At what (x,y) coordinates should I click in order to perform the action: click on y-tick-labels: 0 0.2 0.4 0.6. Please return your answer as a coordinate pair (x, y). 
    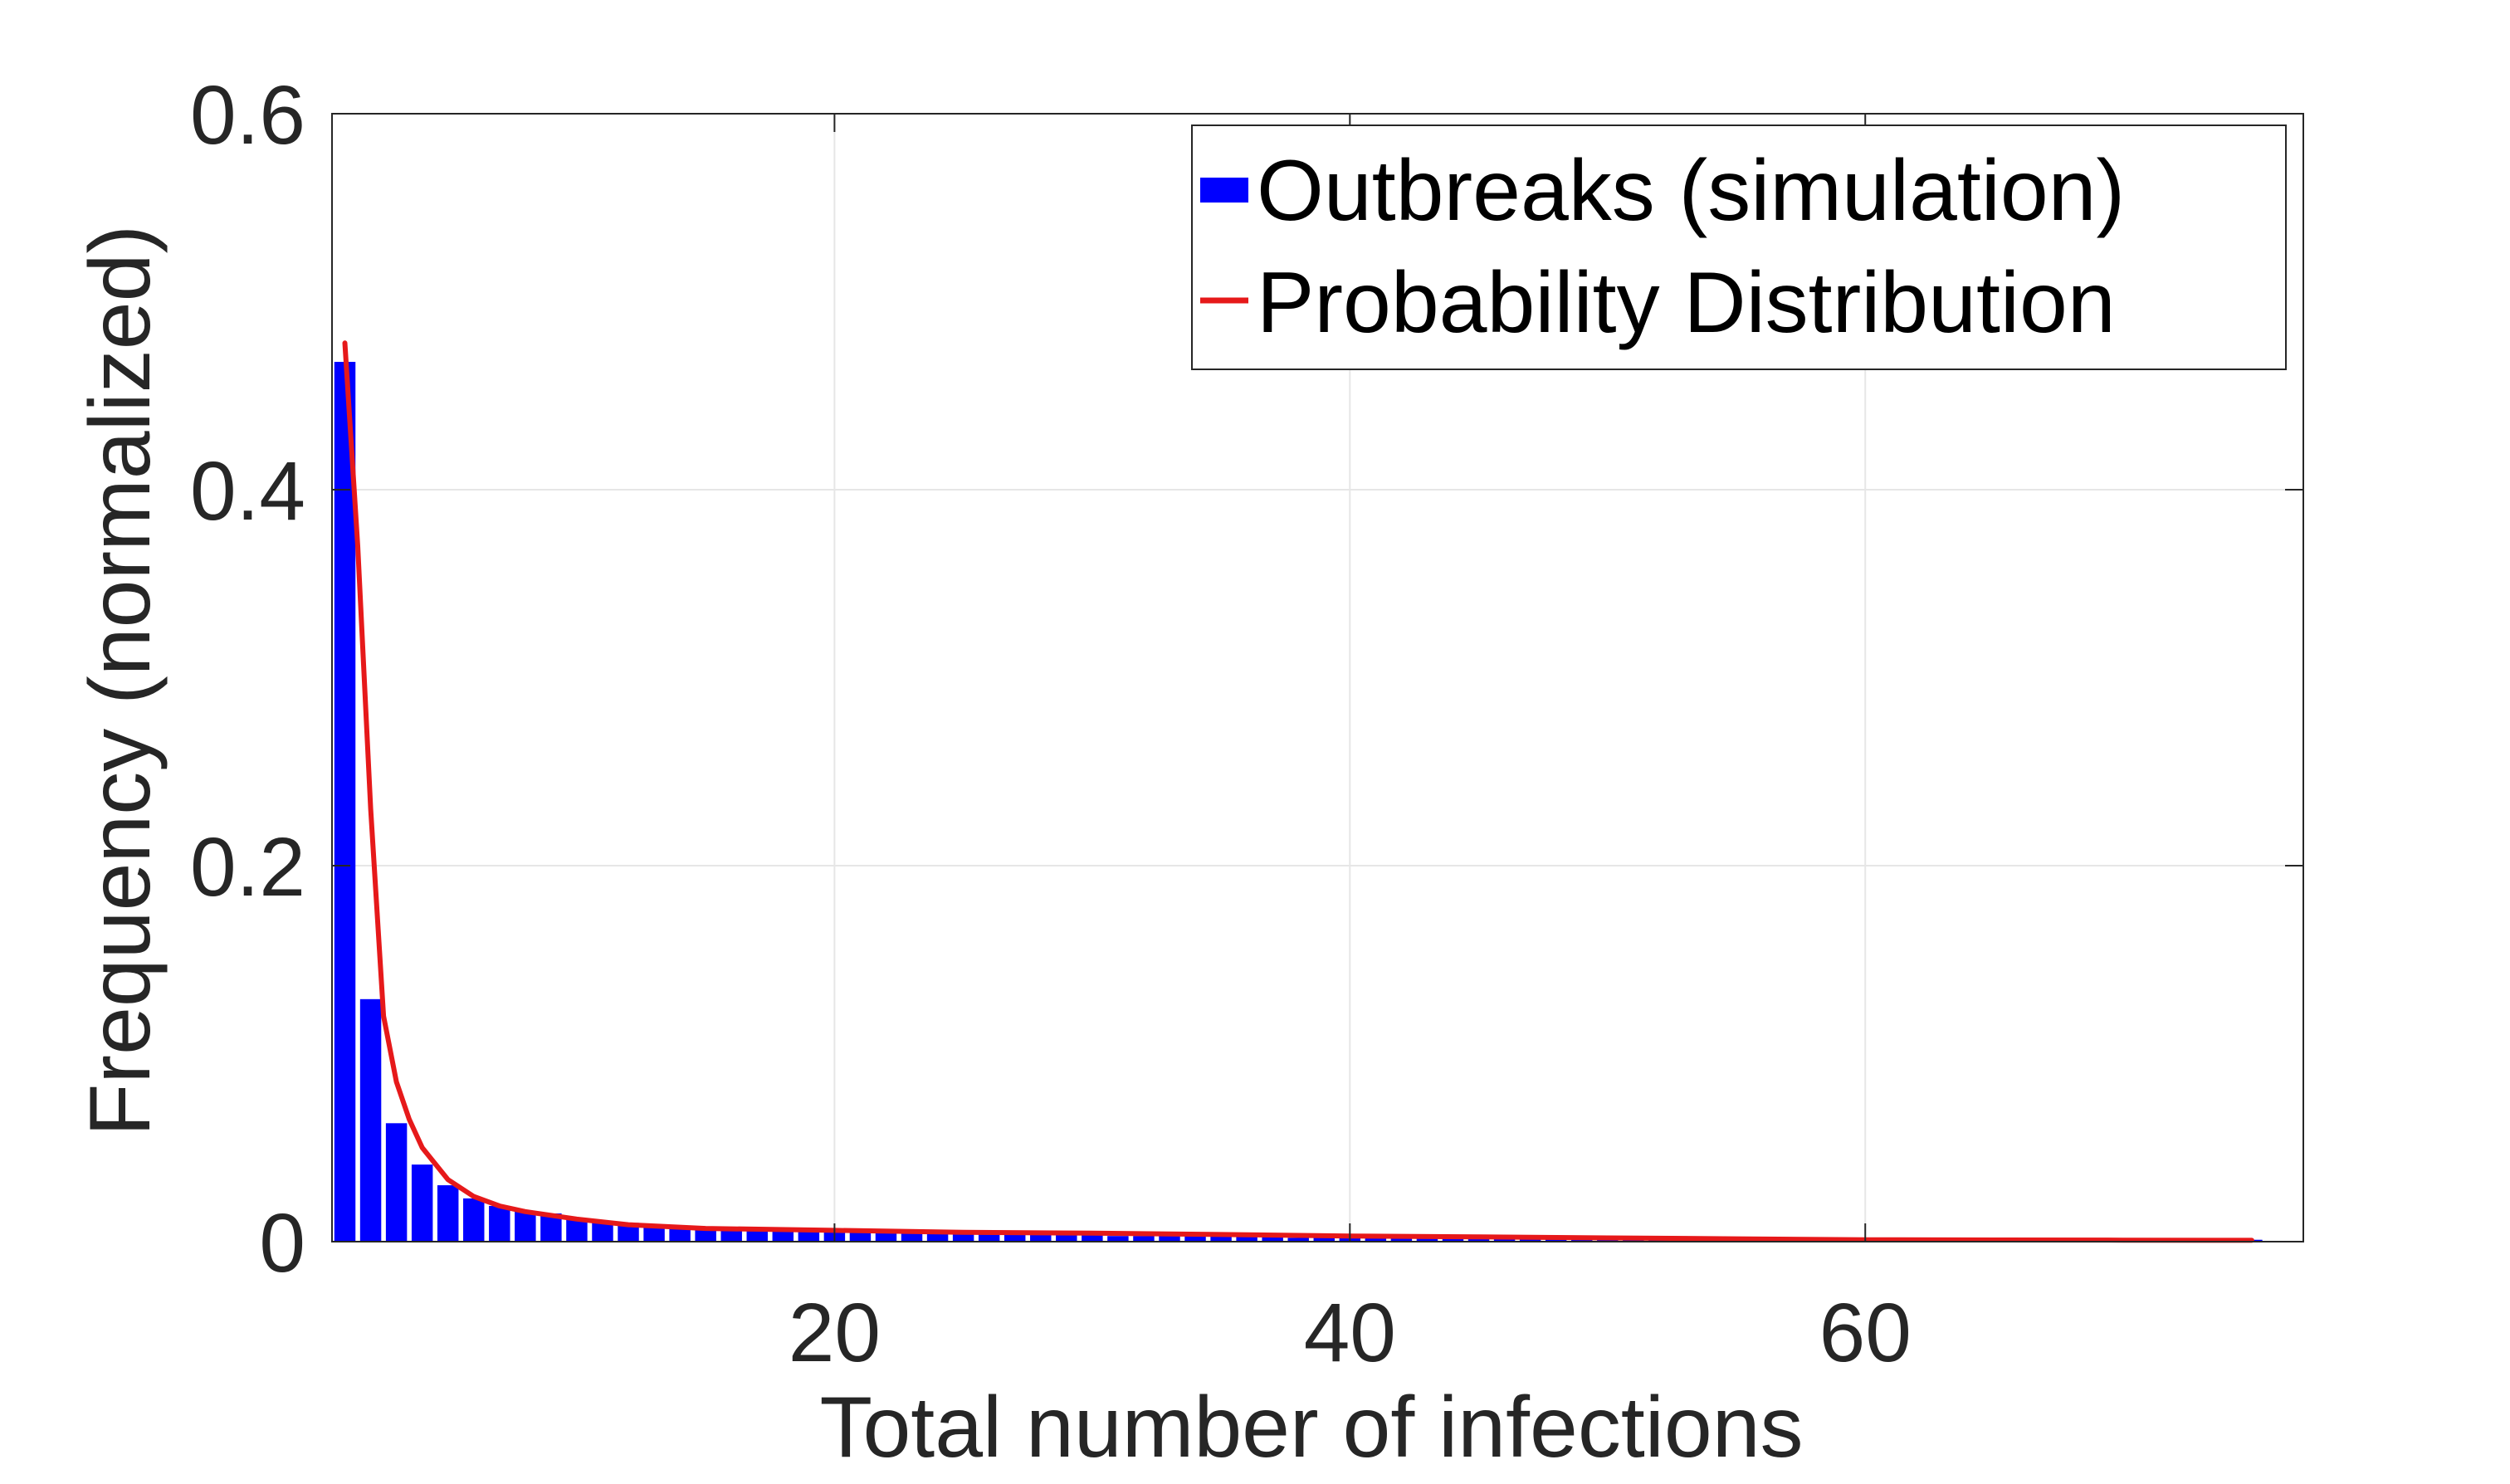
    Looking at the image, I should click on (248, 679).